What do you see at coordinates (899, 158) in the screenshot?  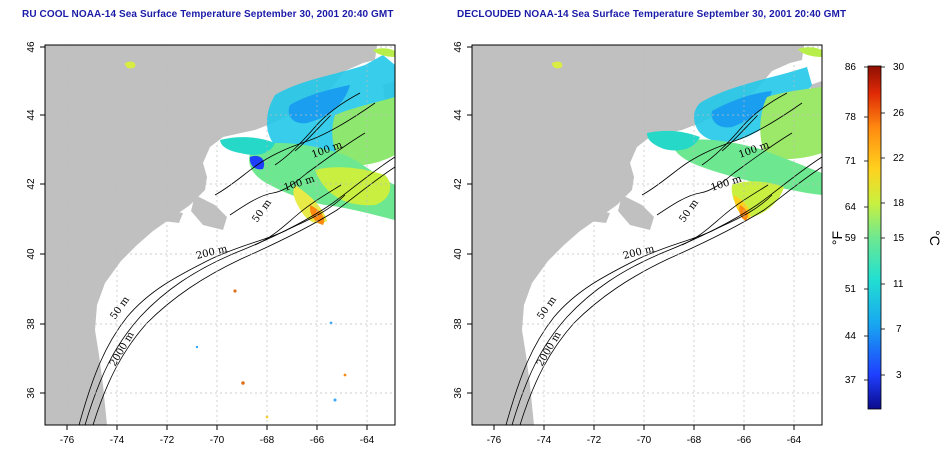 I see `colorbar-c-tick: 22` at bounding box center [899, 158].